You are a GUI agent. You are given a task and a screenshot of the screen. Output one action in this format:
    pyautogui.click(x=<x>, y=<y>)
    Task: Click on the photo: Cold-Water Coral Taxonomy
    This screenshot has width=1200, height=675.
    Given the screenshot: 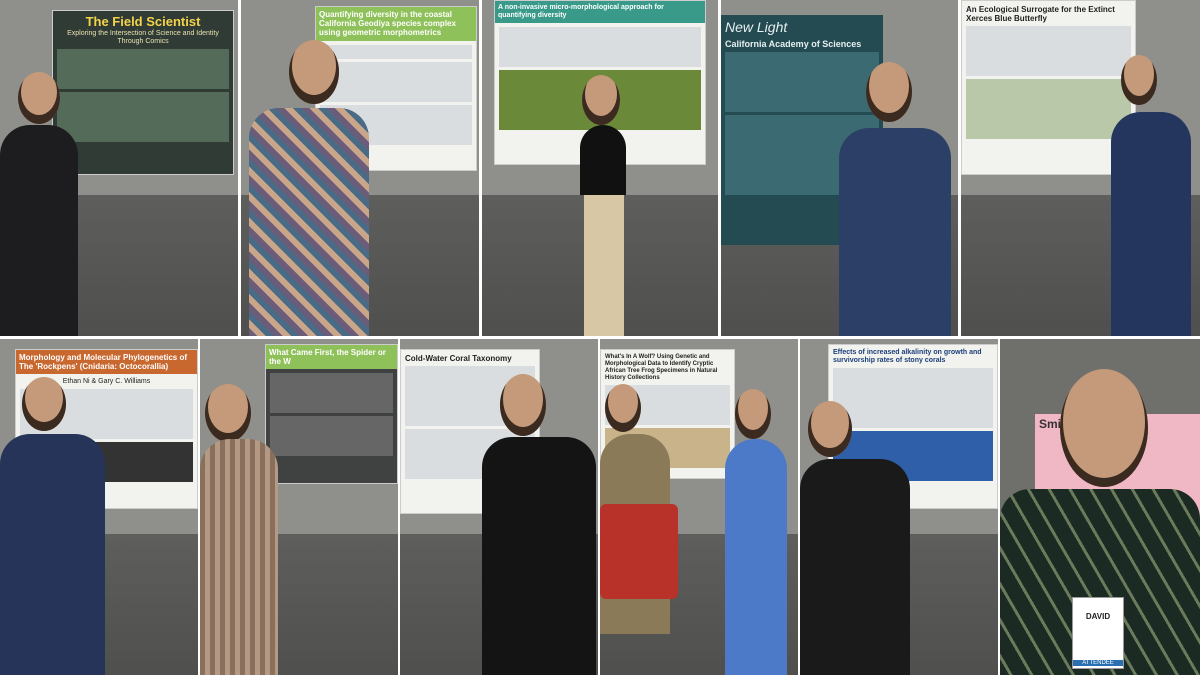 What is the action you would take?
    pyautogui.click(x=499, y=507)
    